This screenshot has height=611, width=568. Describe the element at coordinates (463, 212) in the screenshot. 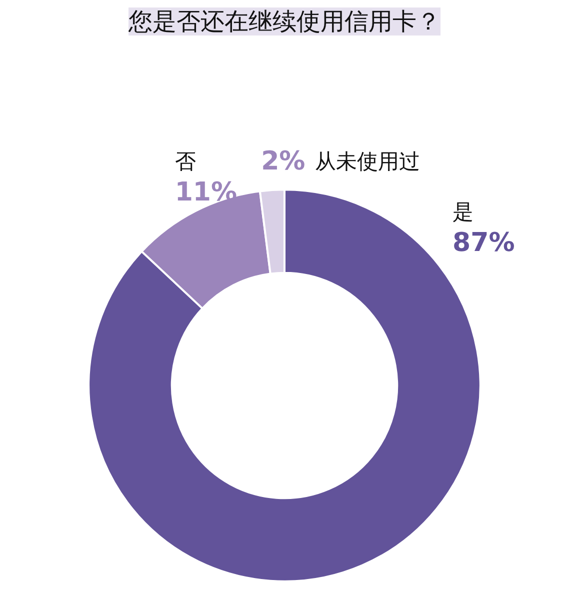

I see `slice-label: 是` at that location.